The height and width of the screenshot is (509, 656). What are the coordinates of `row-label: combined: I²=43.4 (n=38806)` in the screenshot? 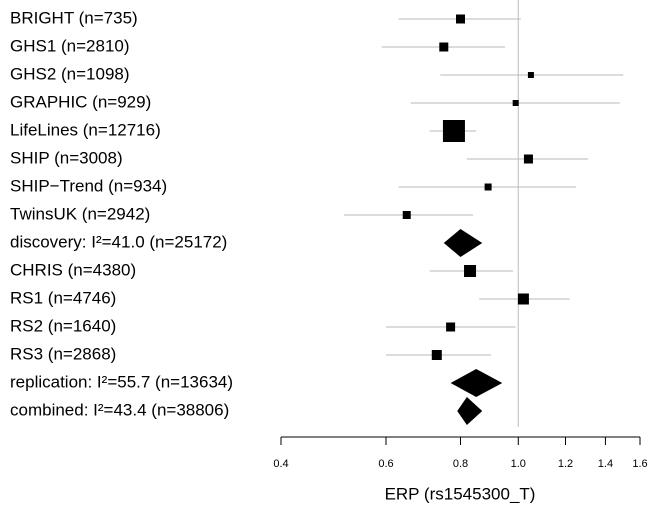 It's located at (119, 409).